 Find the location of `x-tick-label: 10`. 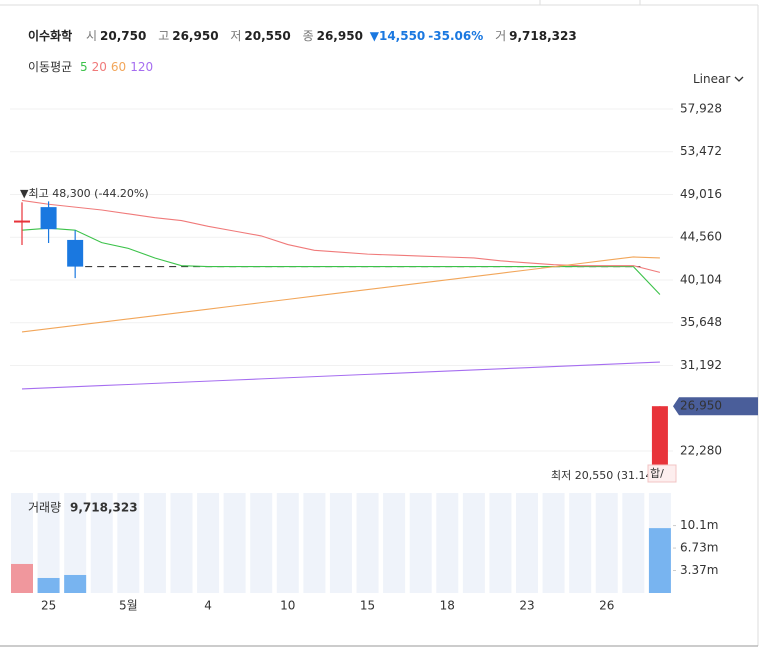

x-tick-label: 10 is located at coordinates (287, 606).